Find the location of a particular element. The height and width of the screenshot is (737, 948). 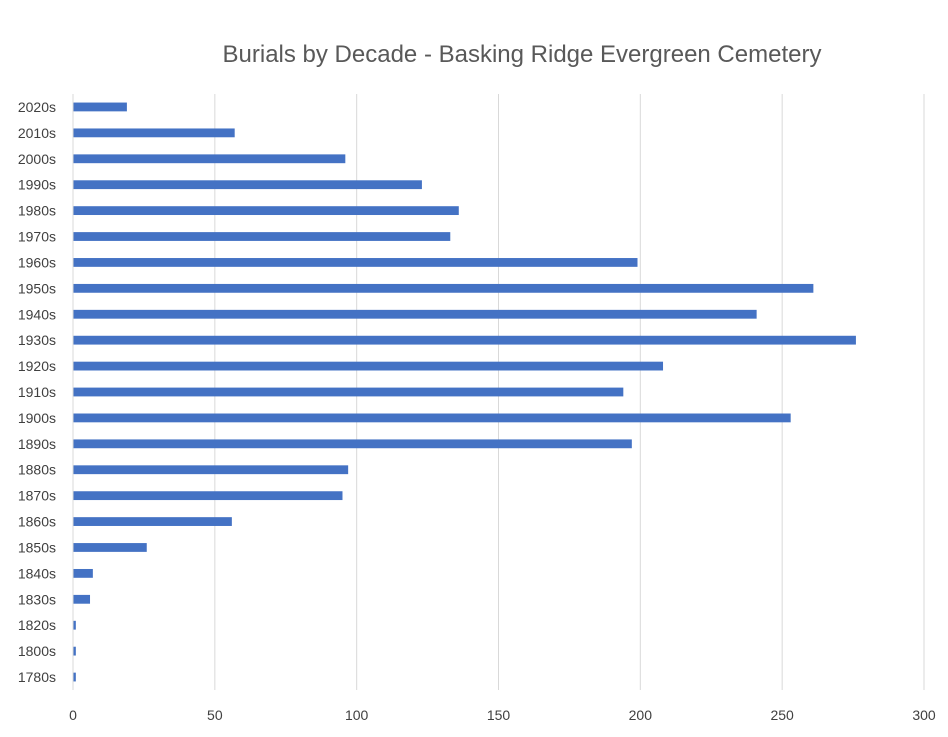

x-tick-label-250: 250 is located at coordinates (782, 715).